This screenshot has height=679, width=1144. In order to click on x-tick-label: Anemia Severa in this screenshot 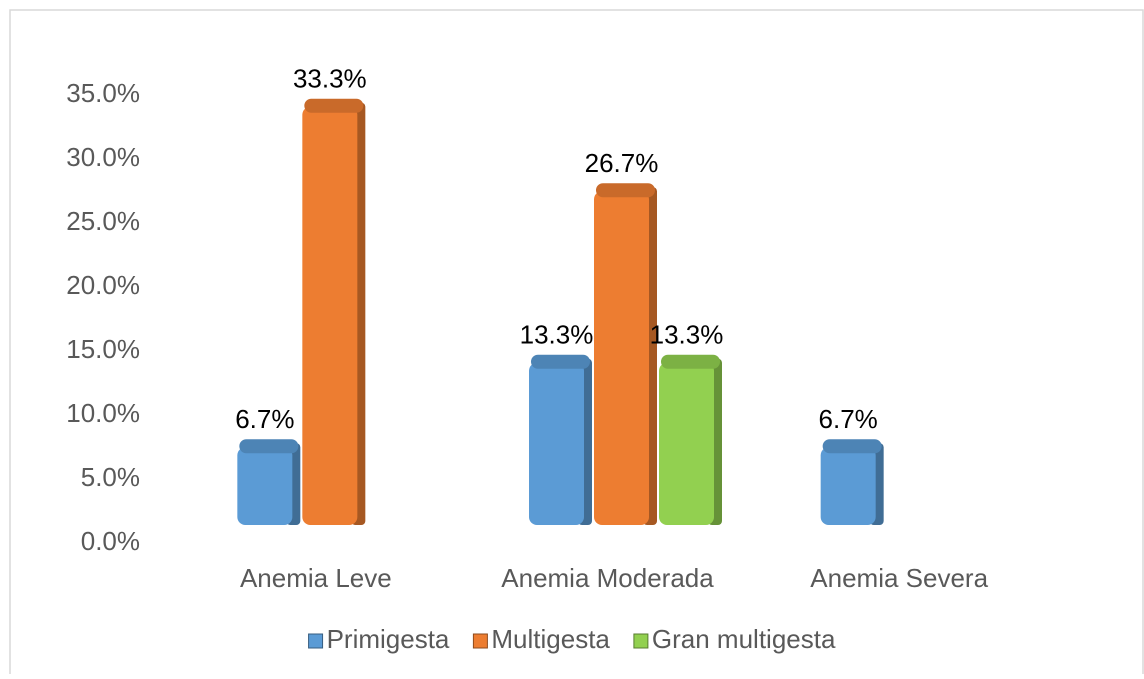, I will do `click(899, 578)`.